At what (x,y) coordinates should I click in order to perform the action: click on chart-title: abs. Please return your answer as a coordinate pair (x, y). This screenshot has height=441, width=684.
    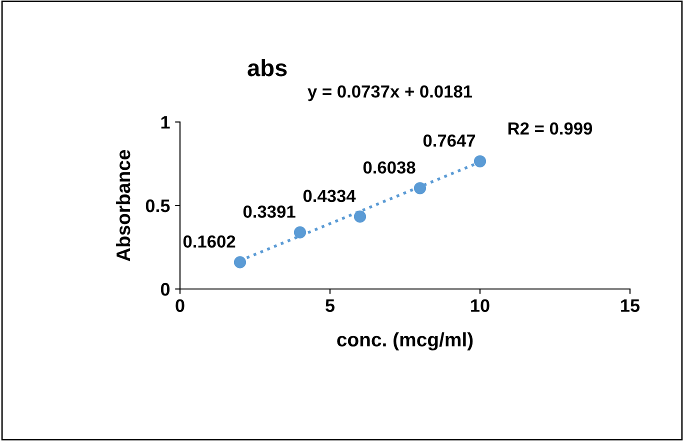
    Looking at the image, I should click on (267, 67).